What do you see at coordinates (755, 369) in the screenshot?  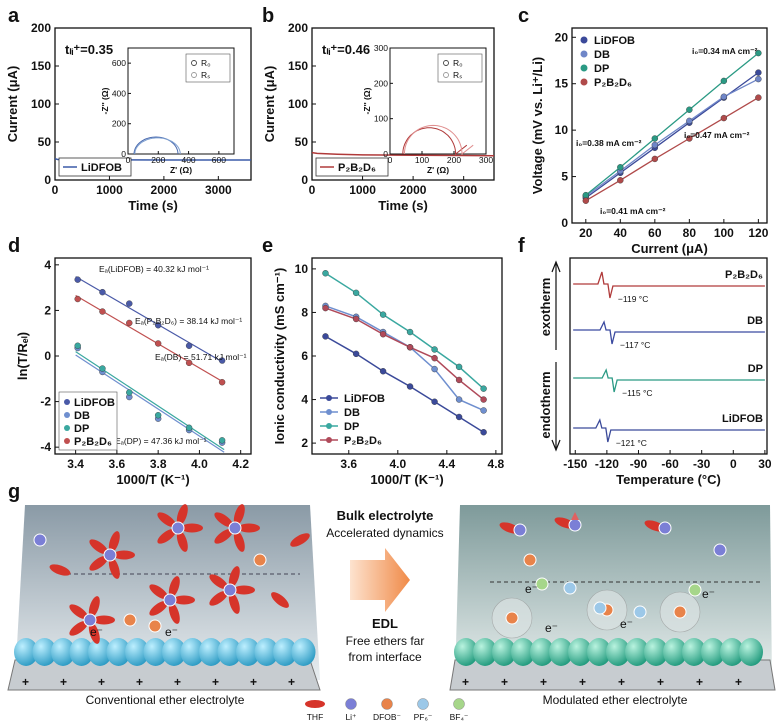 I see `f-series-label: DP` at bounding box center [755, 369].